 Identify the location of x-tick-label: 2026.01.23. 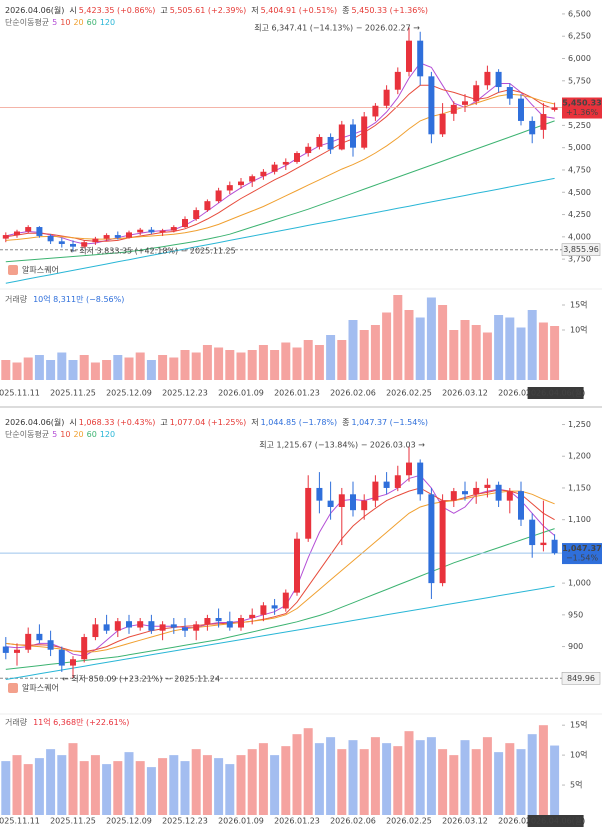
(297, 821).